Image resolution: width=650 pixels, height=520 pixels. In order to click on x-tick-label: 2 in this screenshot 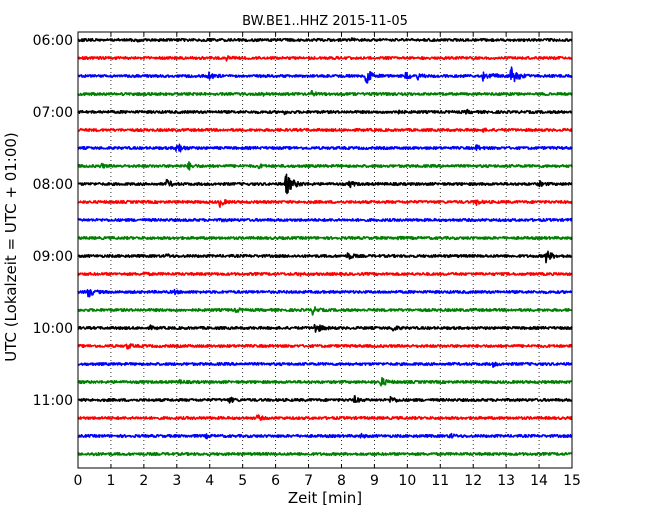, I will do `click(143, 481)`.